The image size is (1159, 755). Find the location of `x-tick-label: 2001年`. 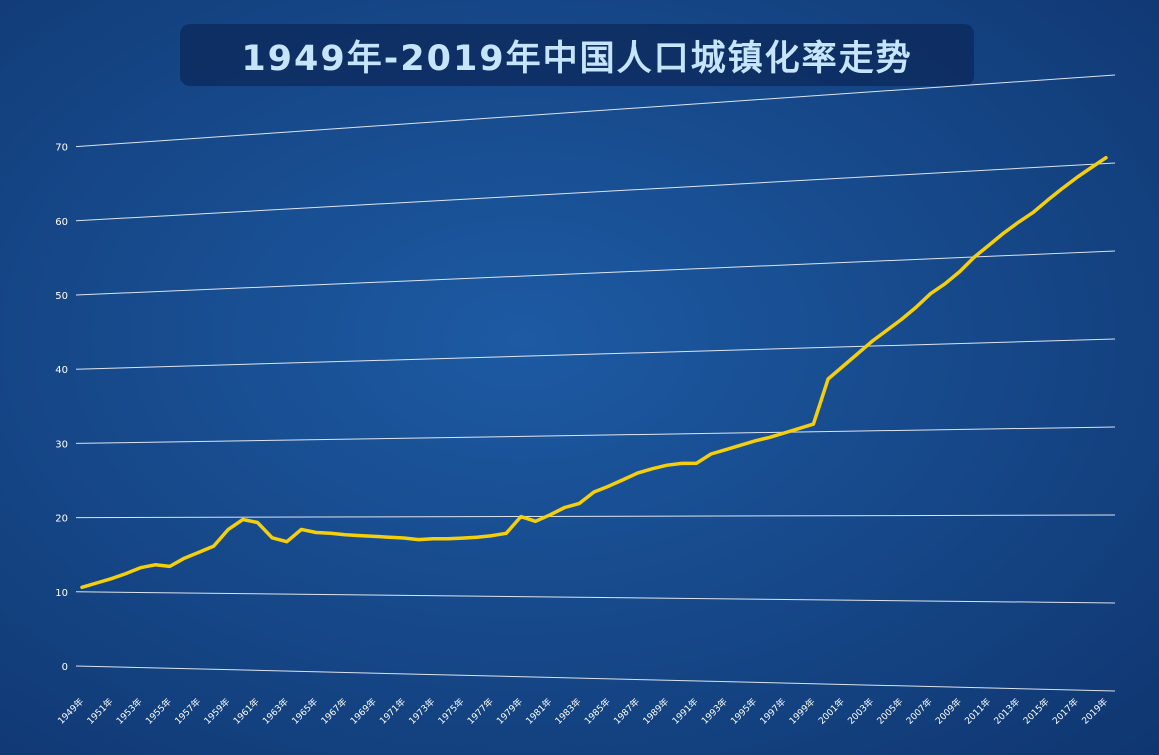

x-tick-label: 2001年 is located at coordinates (831, 711).